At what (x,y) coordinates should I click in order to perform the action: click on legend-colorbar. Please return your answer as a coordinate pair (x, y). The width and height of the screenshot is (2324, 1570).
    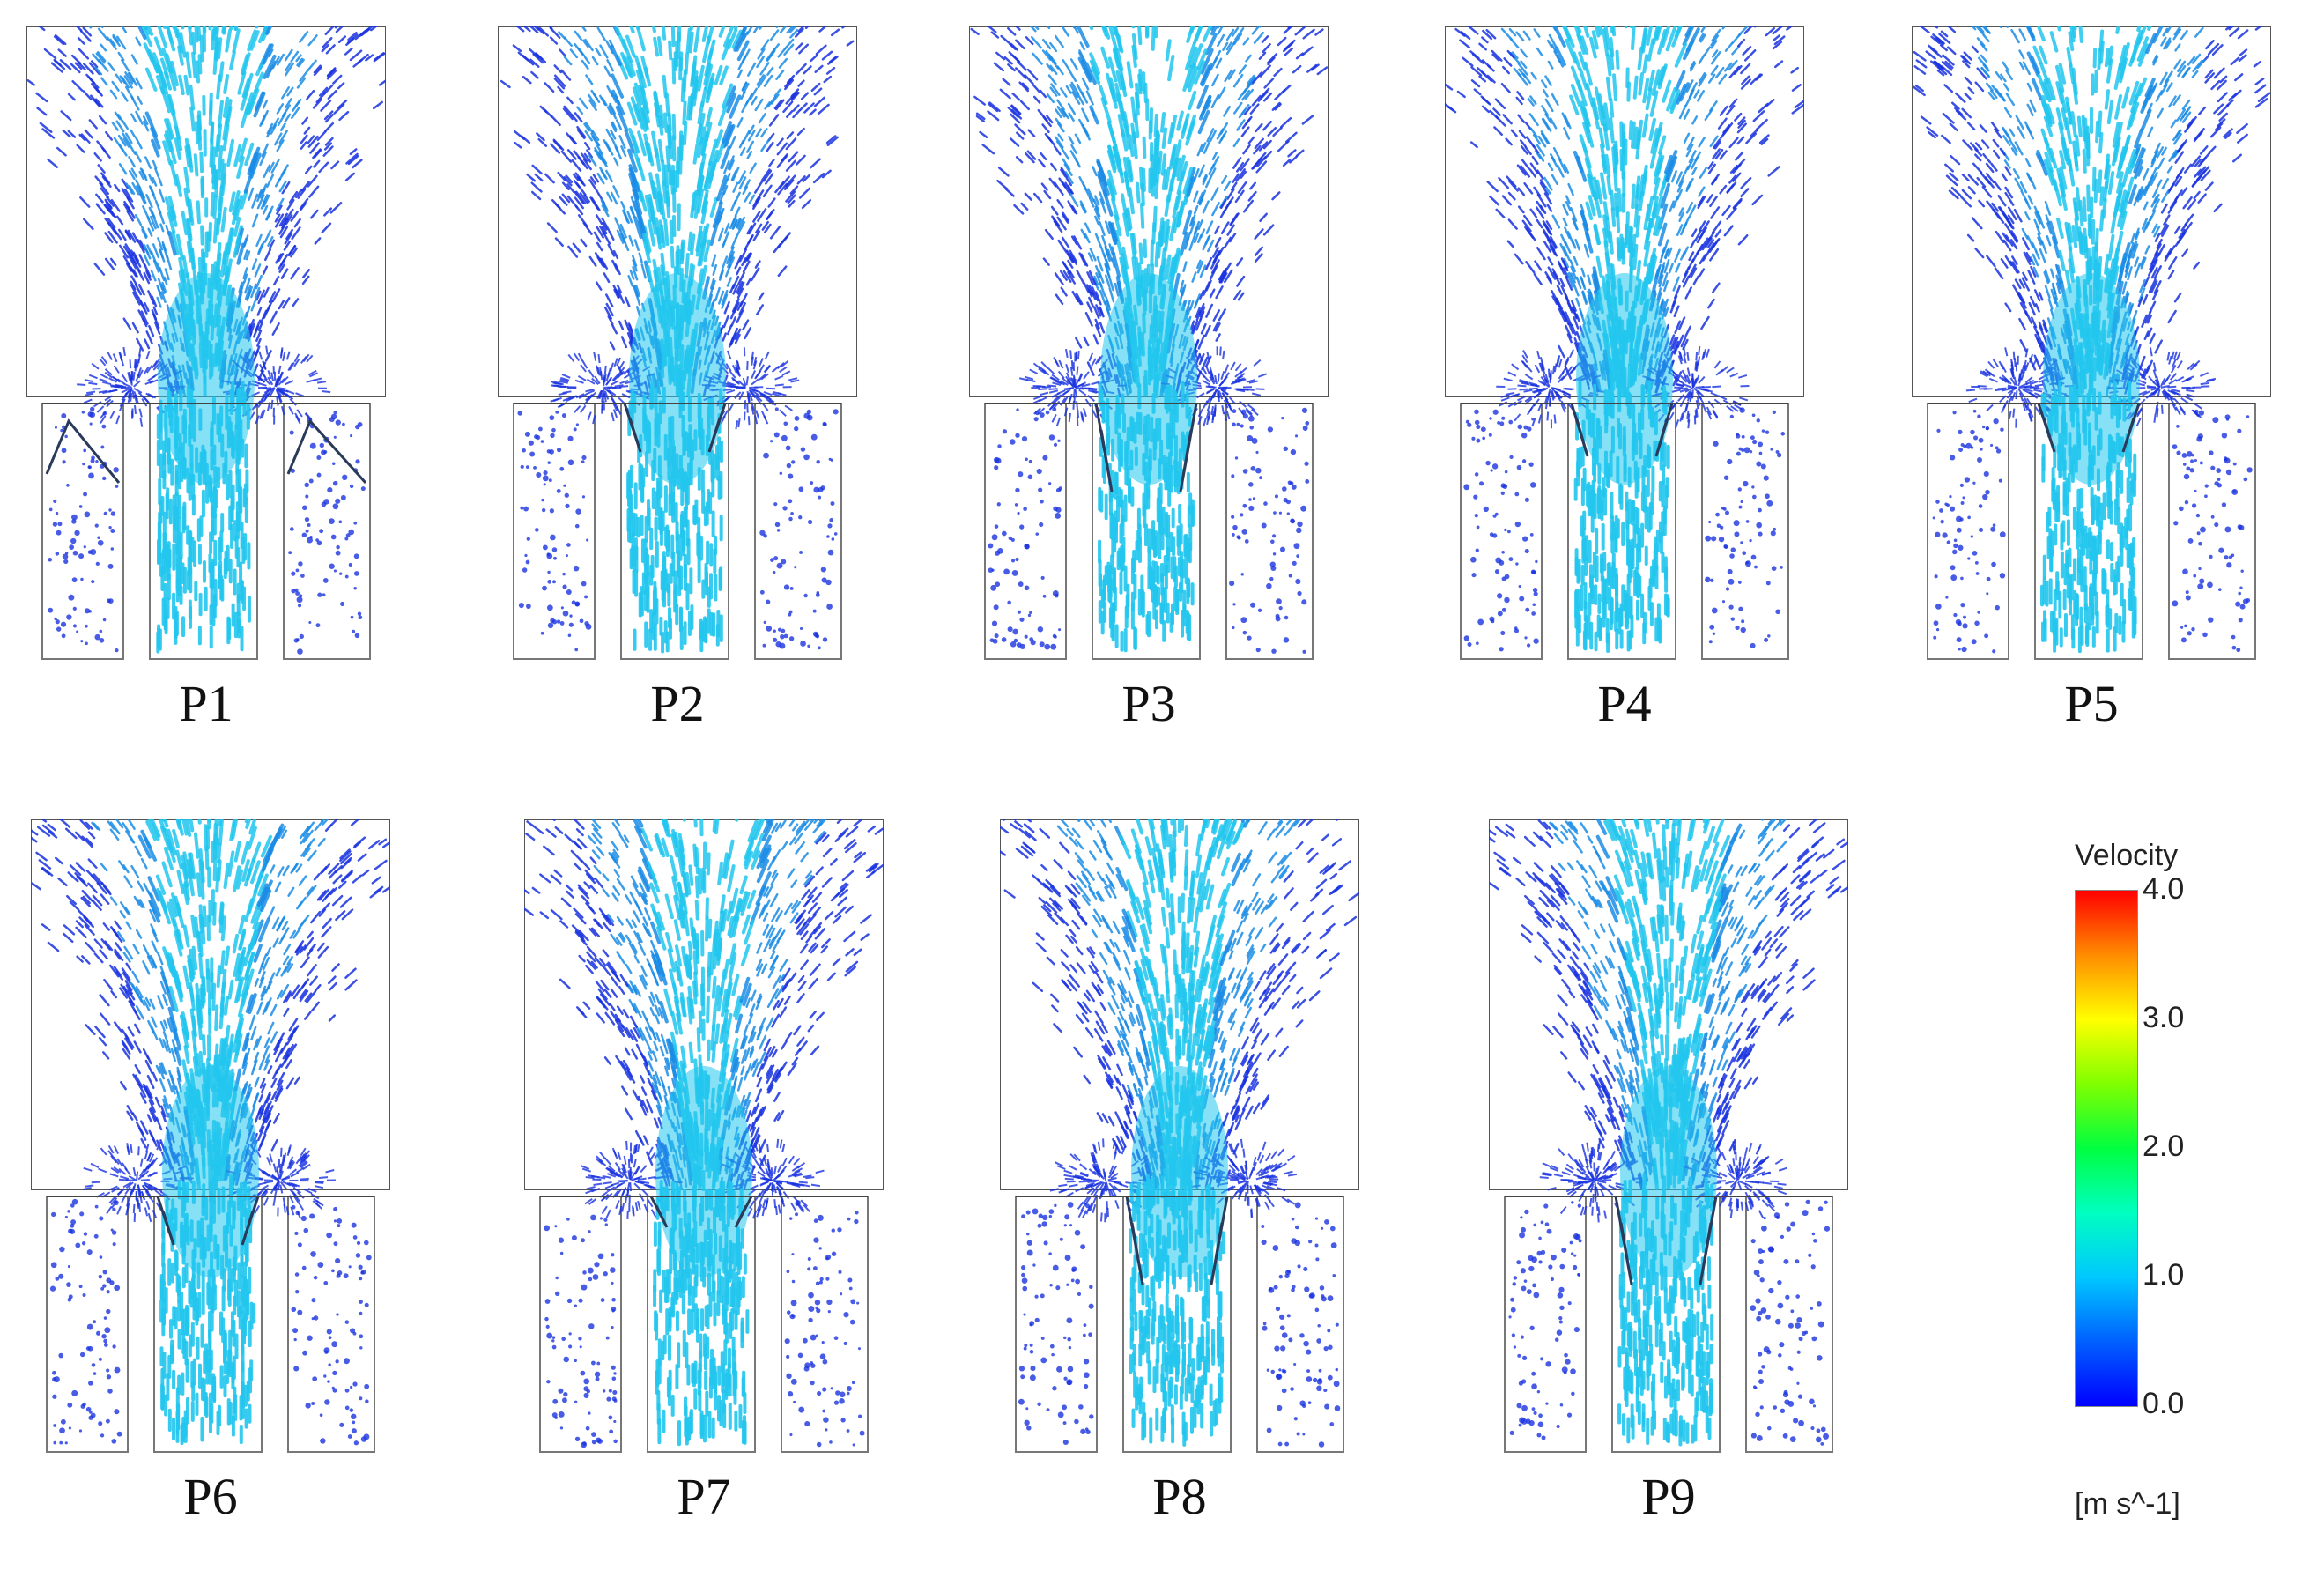
    Looking at the image, I should click on (2106, 1148).